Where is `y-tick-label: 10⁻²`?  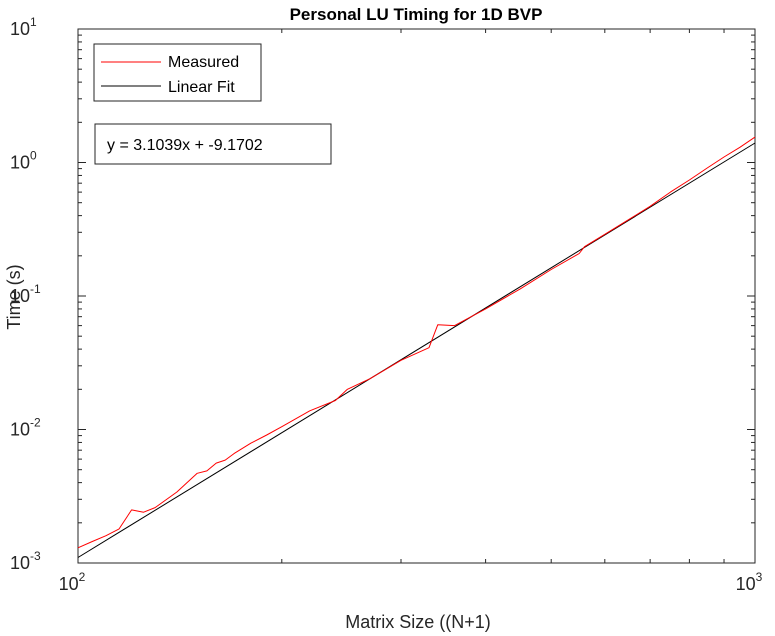
y-tick-label: 10⁻² is located at coordinates (25, 428).